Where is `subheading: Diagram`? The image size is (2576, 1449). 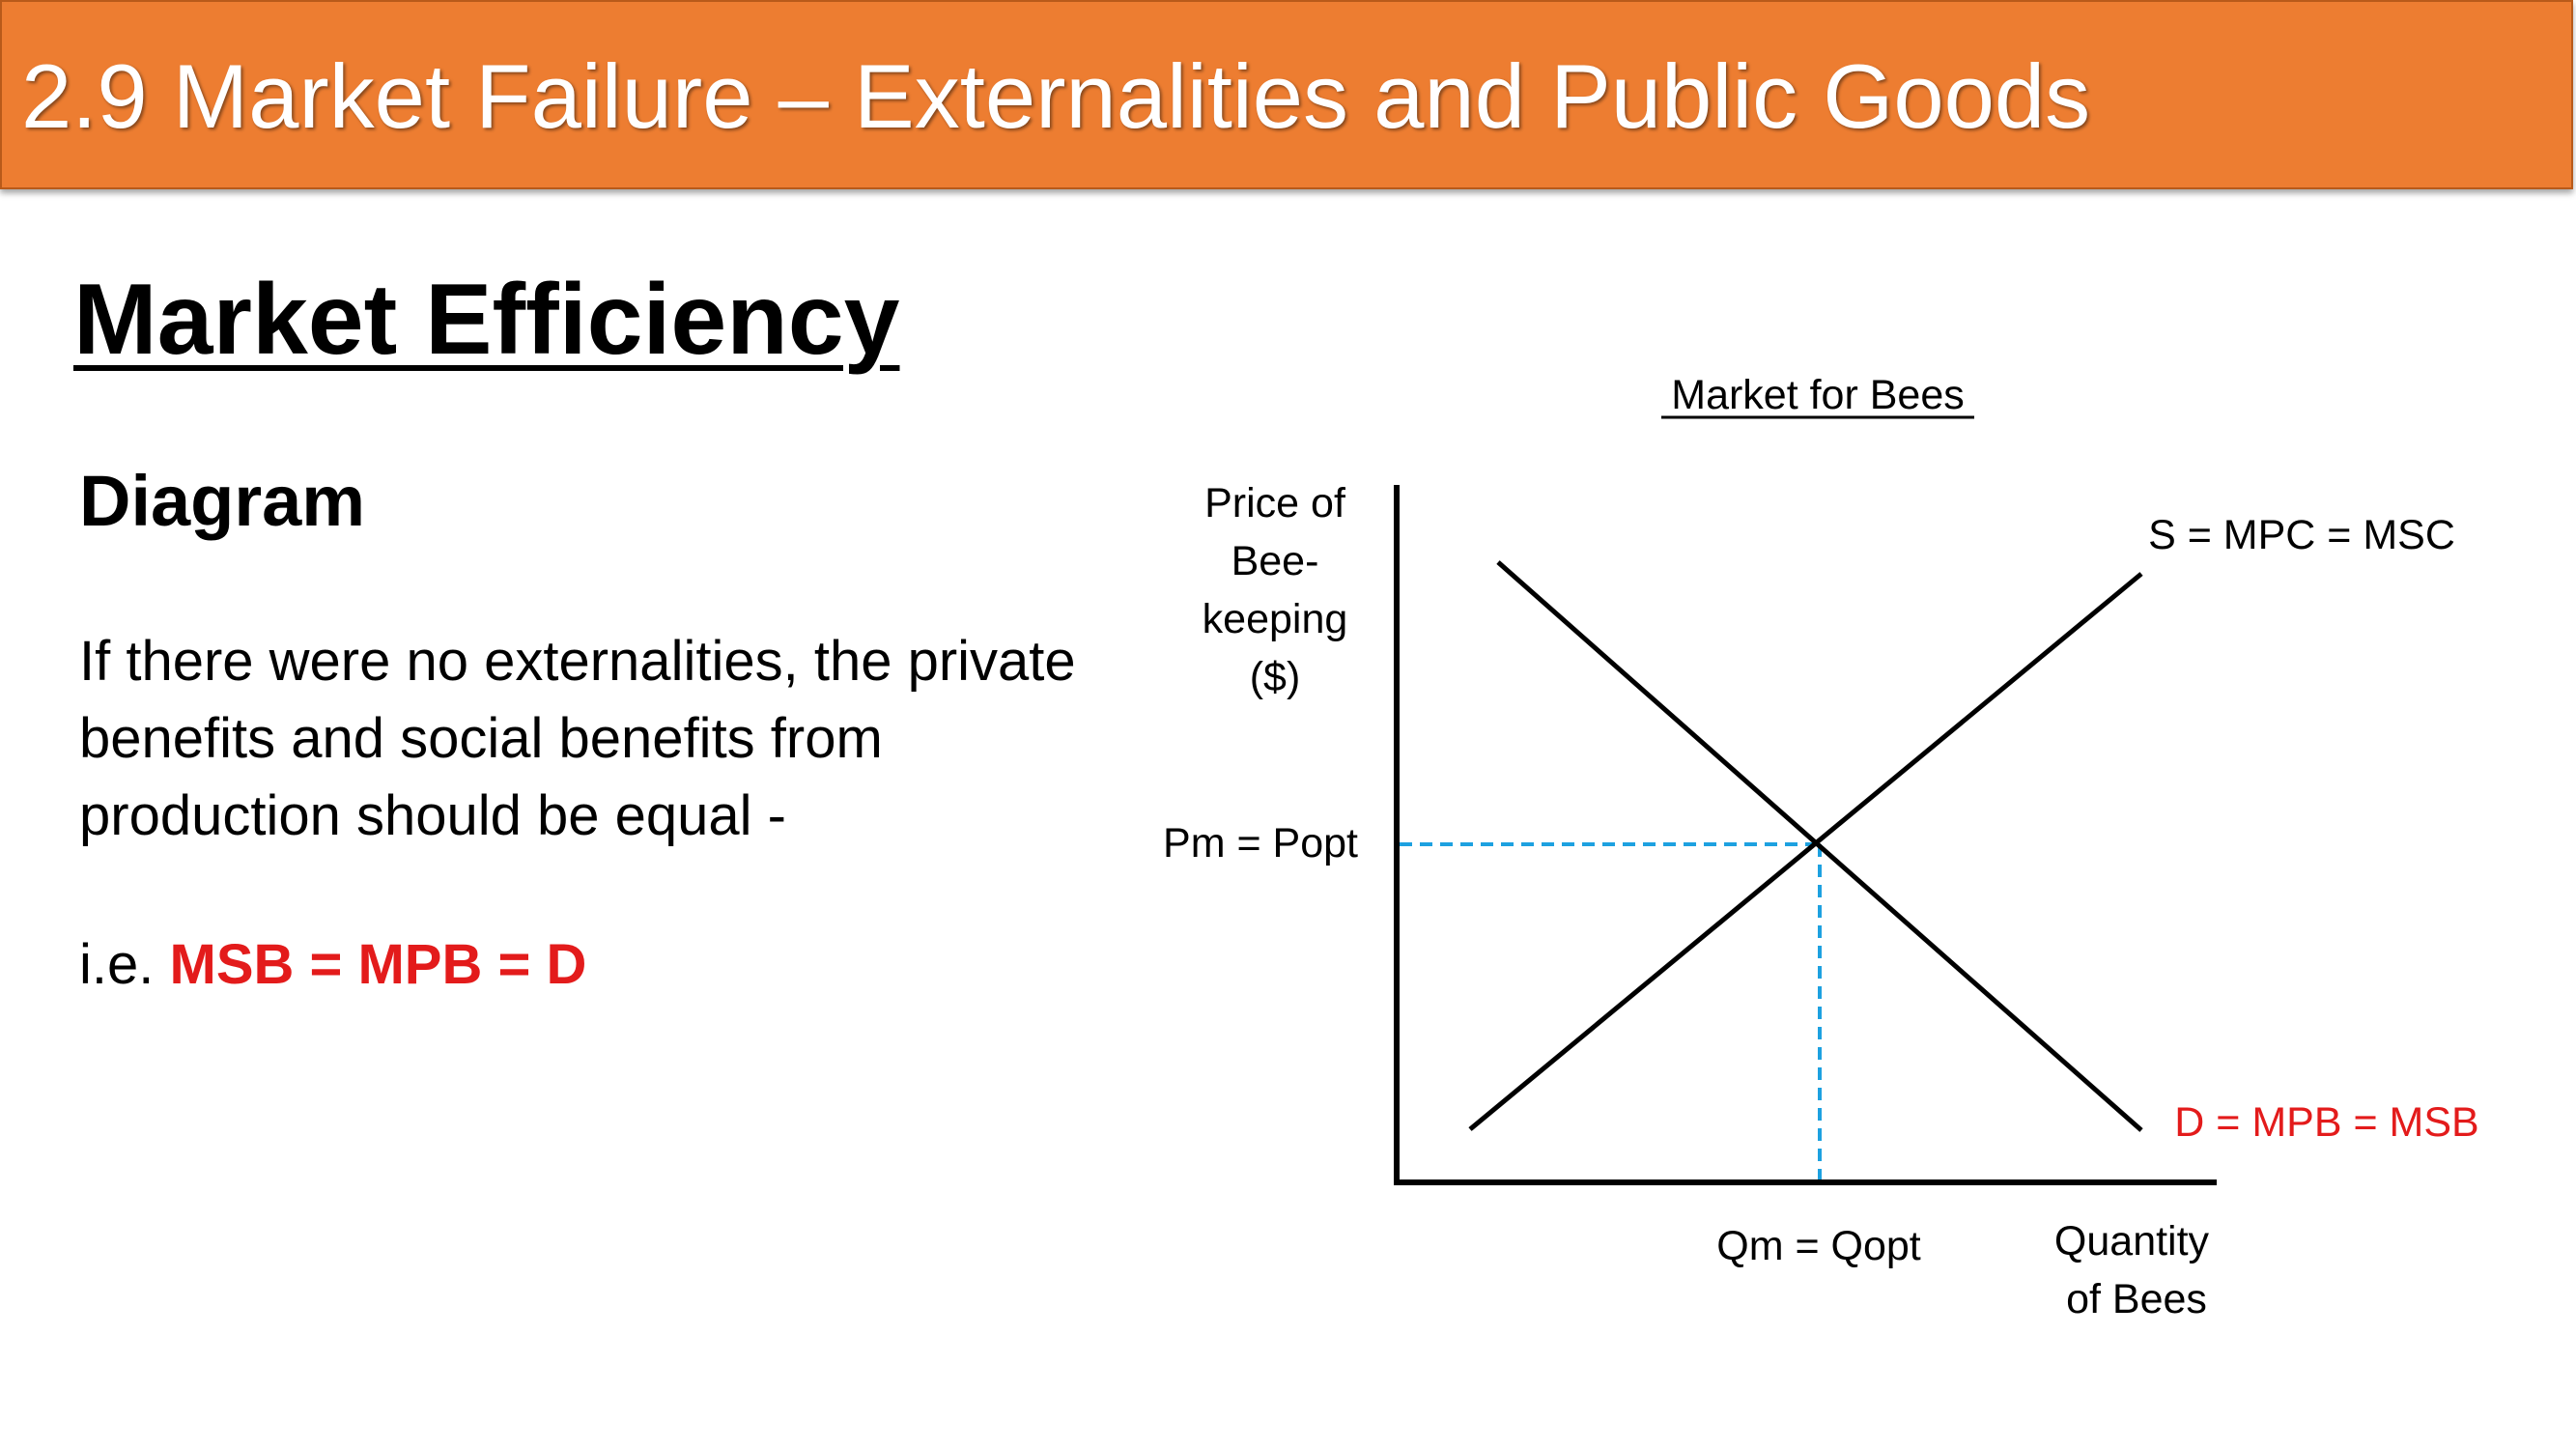
subheading: Diagram is located at coordinates (222, 501).